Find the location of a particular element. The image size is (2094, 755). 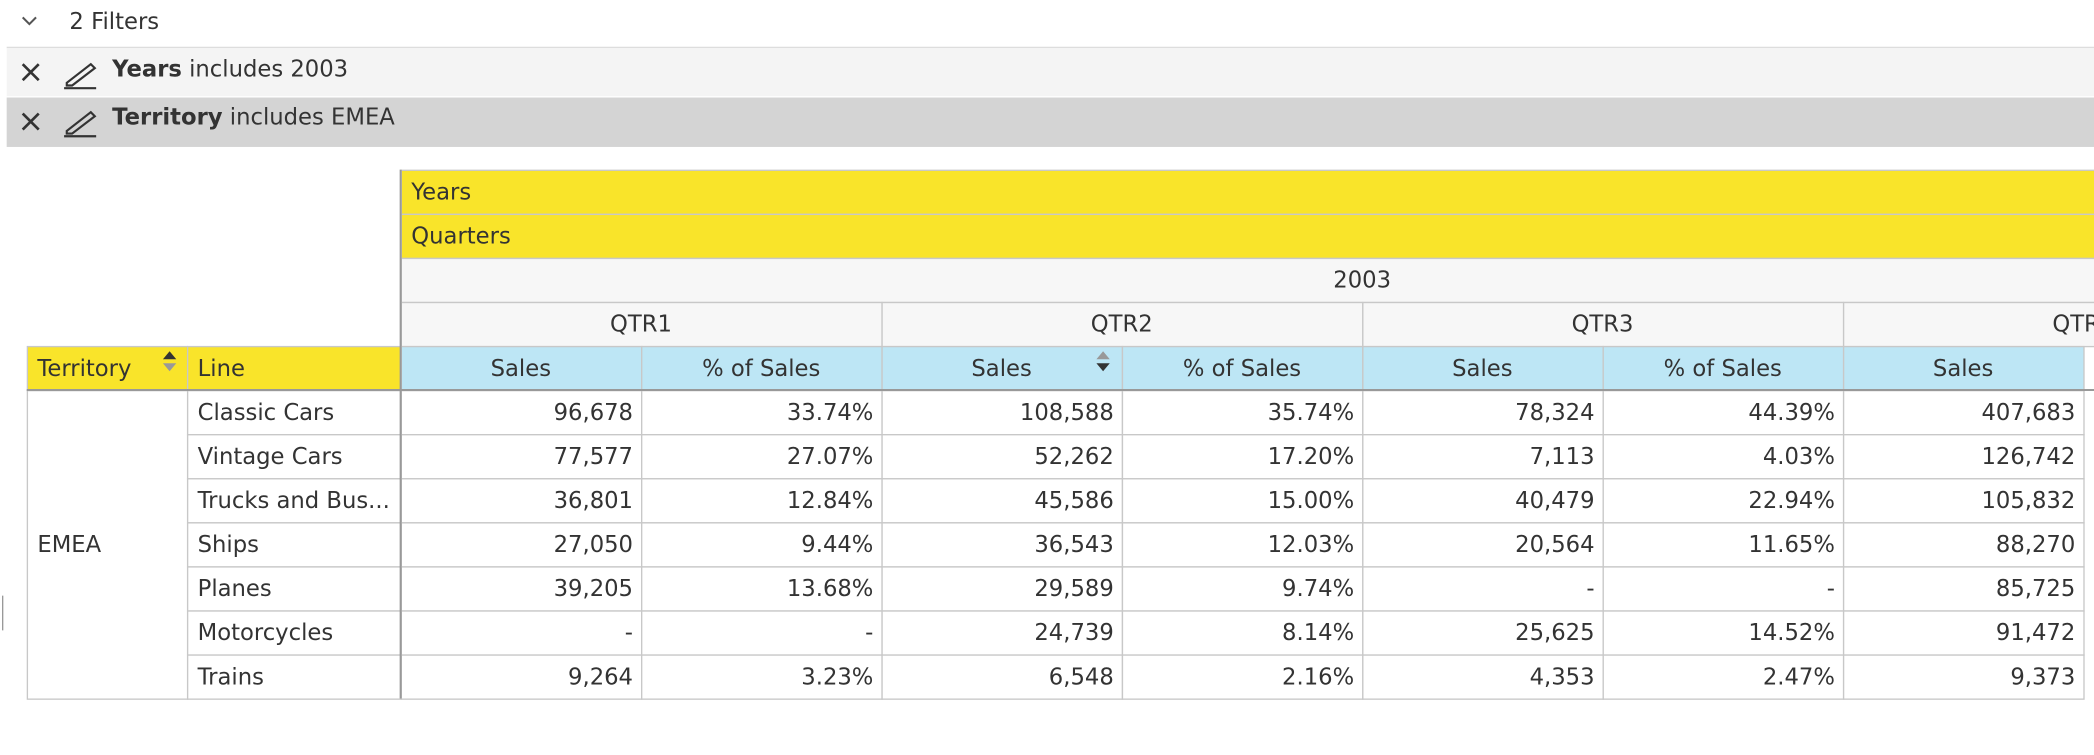

quarter-label: QTR2 is located at coordinates (1122, 325).